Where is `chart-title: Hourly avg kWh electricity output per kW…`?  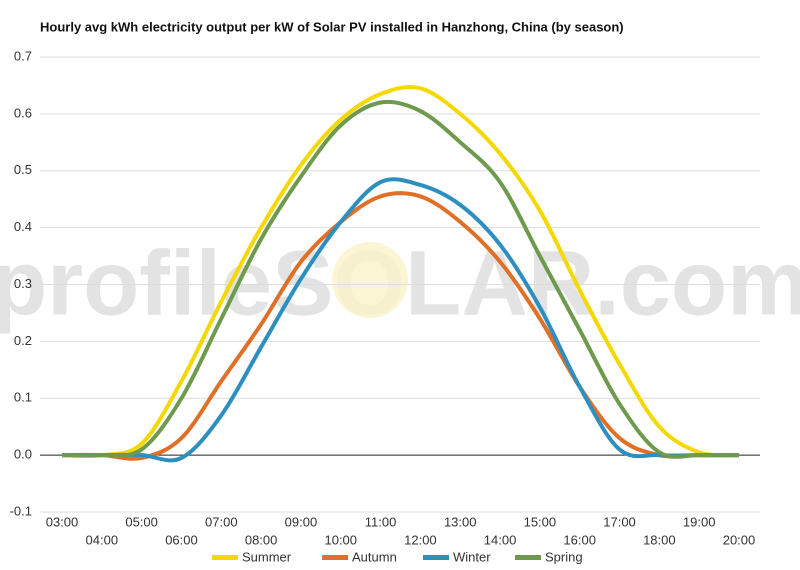 chart-title: Hourly avg kWh electricity output per kW… is located at coordinates (332, 26).